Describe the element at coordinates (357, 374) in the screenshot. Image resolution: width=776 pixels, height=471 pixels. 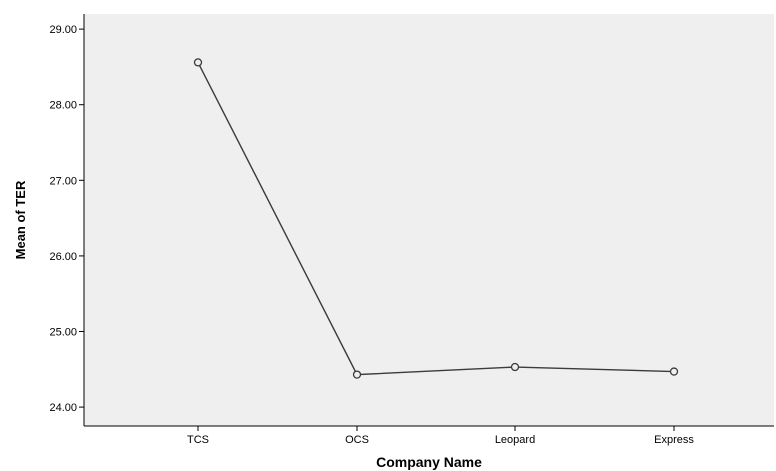
I see `data-point-ocs` at that location.